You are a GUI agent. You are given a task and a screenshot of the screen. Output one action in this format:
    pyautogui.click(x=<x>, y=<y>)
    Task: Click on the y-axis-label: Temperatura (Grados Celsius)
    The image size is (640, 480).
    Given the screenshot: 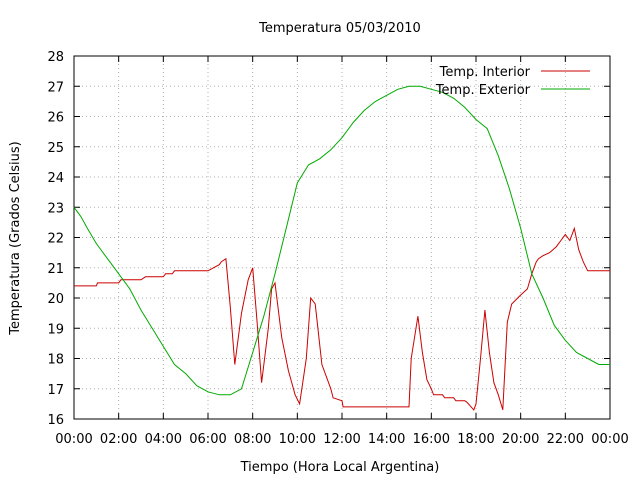 What is the action you would take?
    pyautogui.click(x=15, y=238)
    